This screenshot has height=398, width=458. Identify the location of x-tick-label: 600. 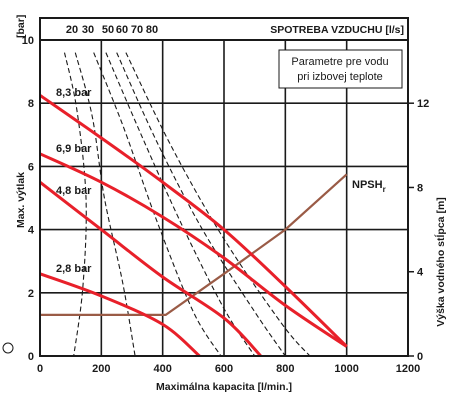
(224, 369).